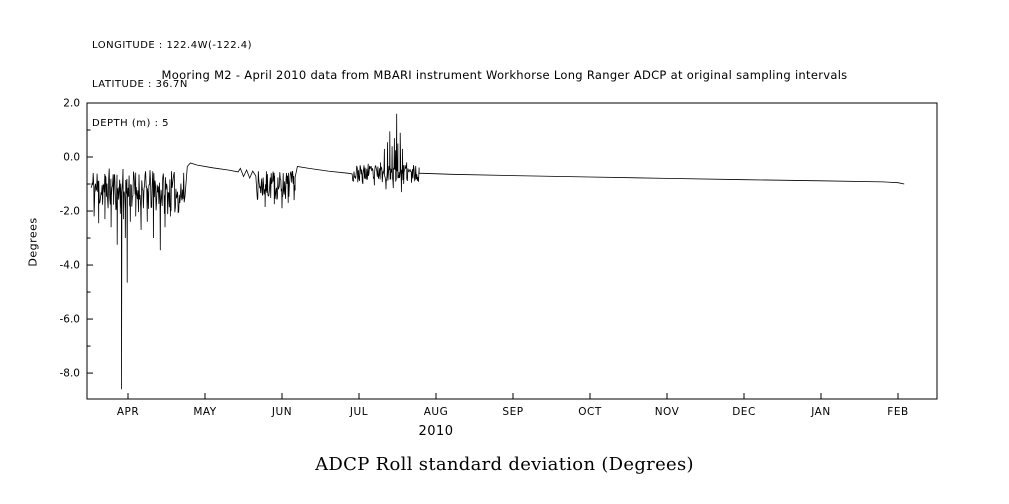  Describe the element at coordinates (33, 242) in the screenshot. I see `y-axis-title: Degrees` at that location.